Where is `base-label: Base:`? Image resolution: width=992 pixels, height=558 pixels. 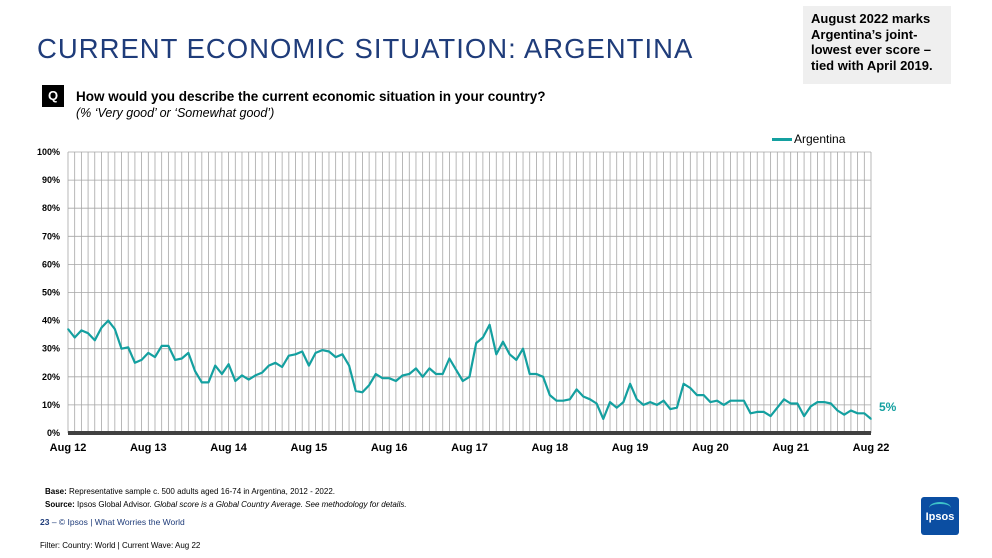
base-label: Base: is located at coordinates (56, 491).